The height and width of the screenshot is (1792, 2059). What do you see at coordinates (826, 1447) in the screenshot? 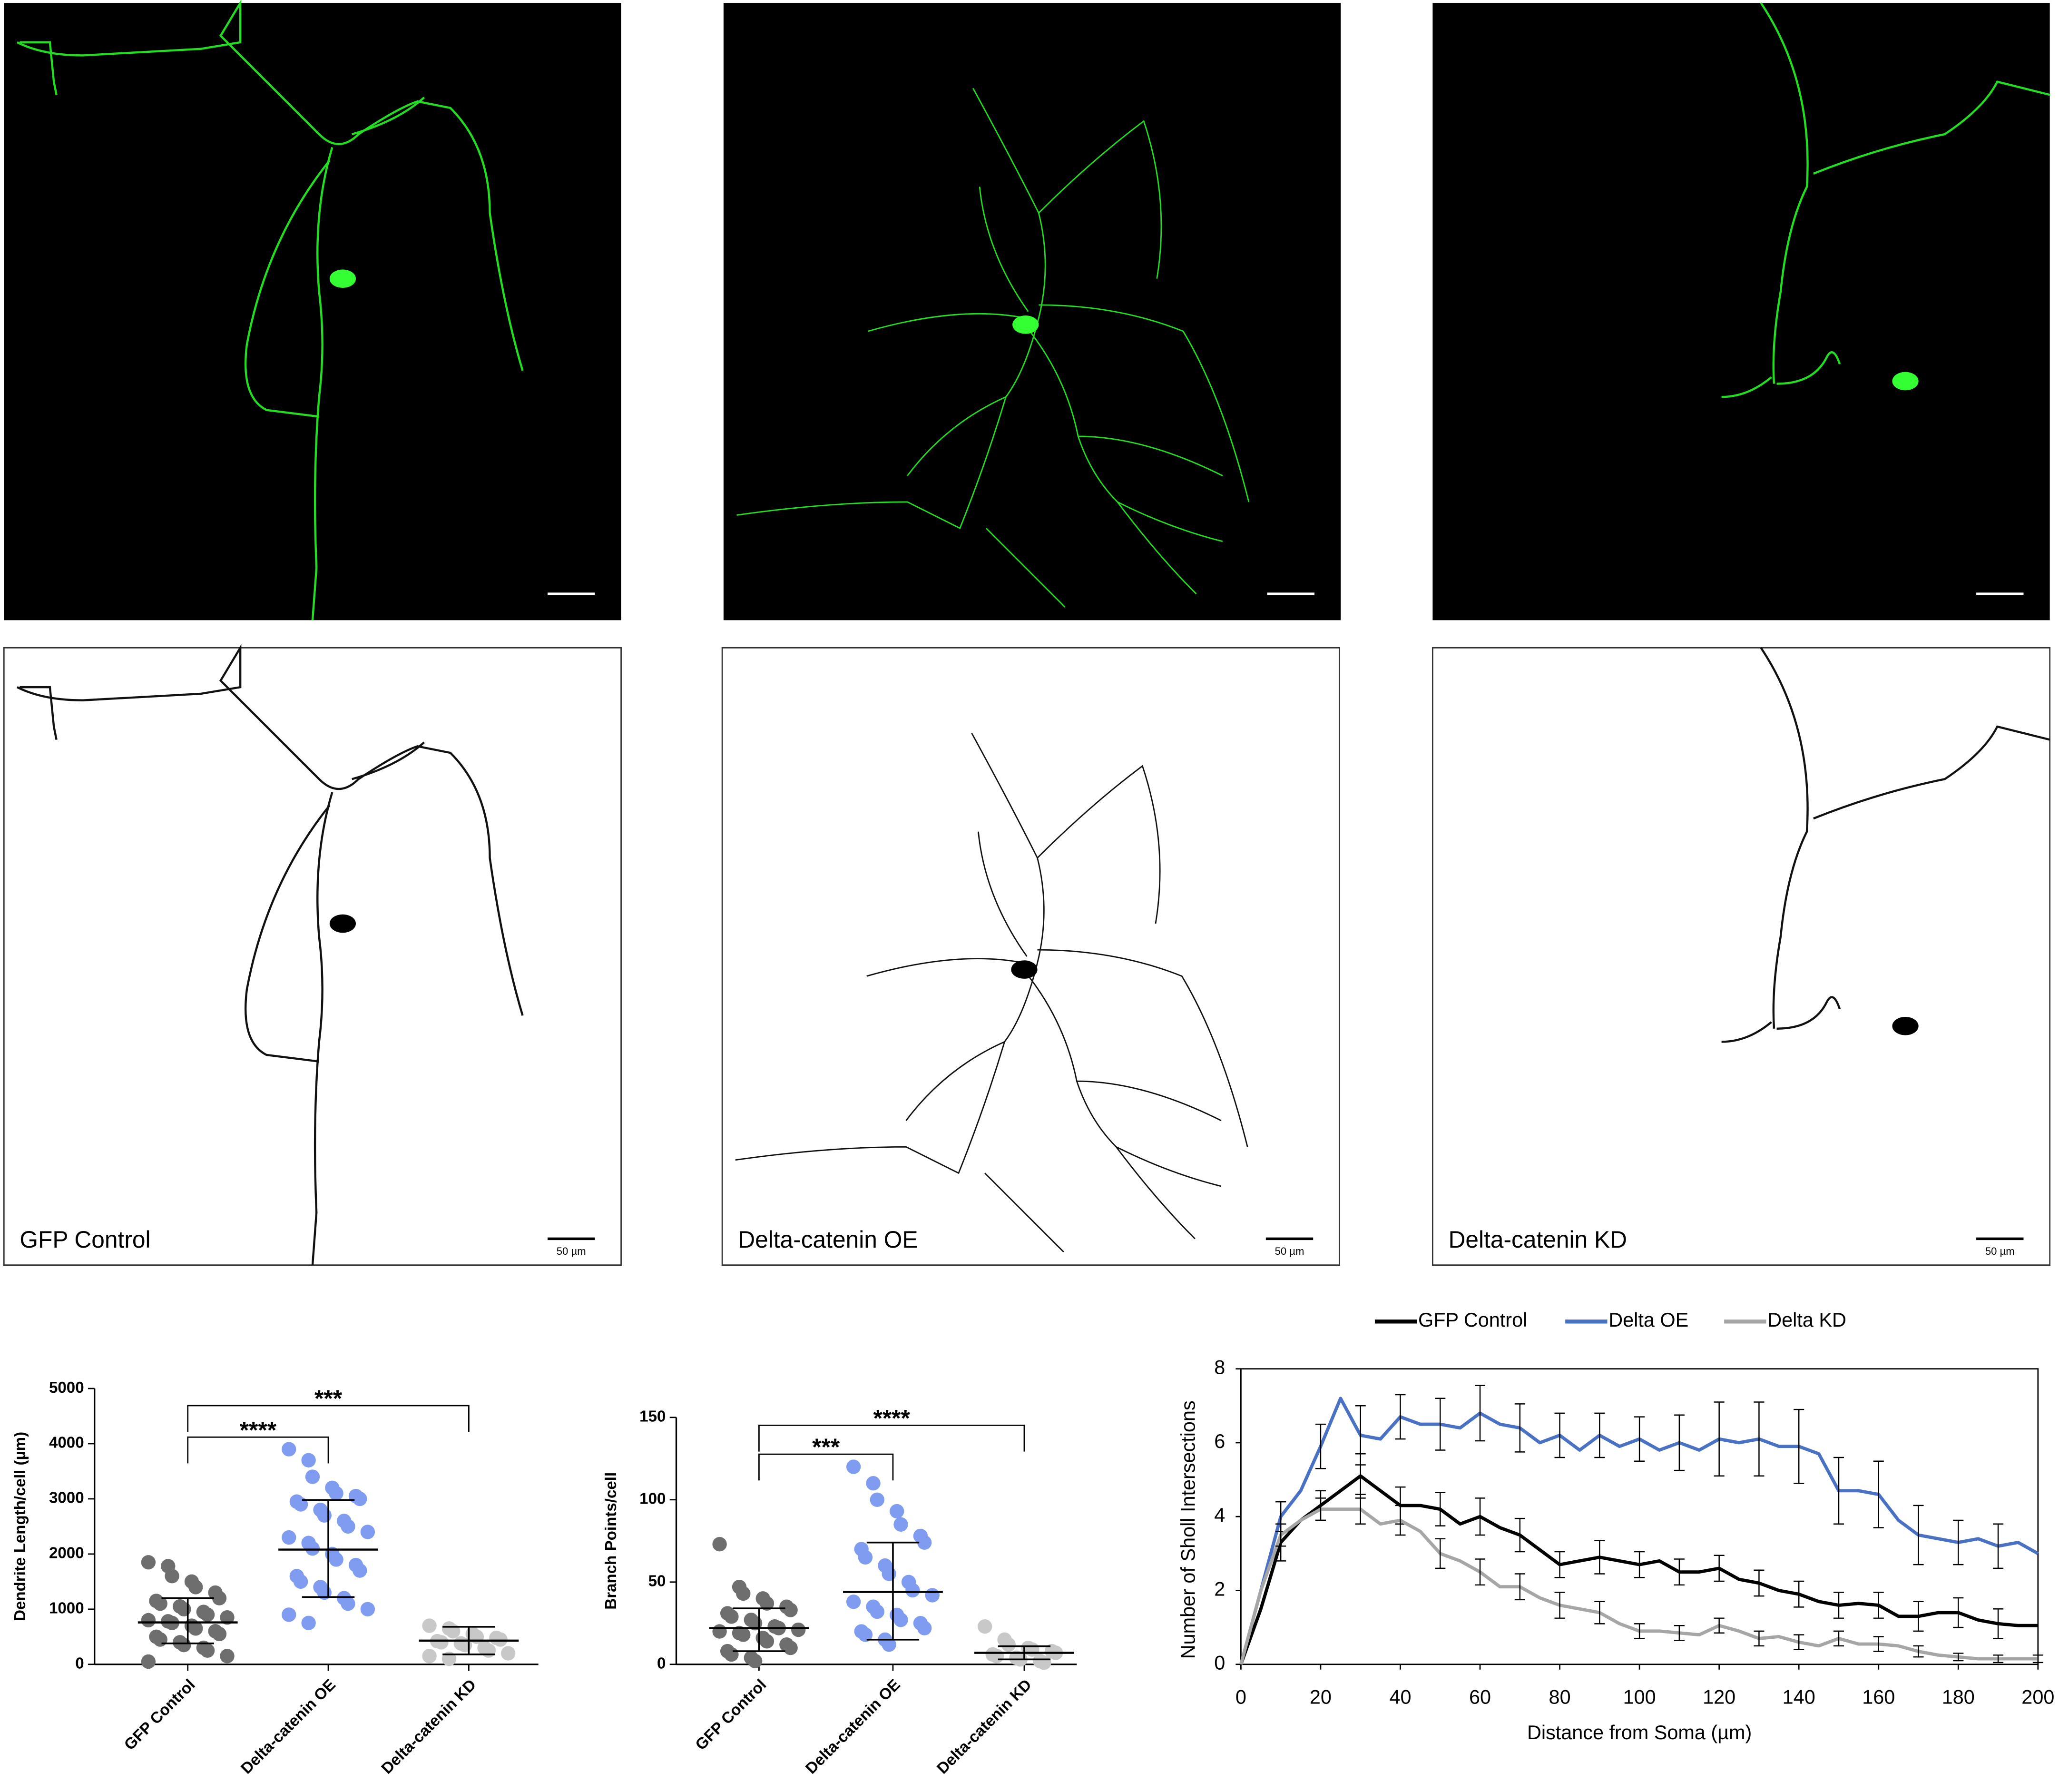
I see `significance-label: ***` at bounding box center [826, 1447].